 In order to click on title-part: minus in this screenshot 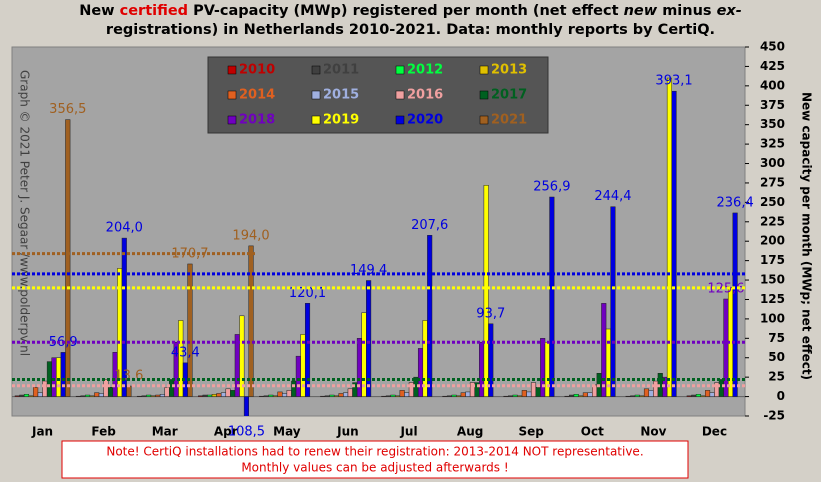, I will do `click(687, 11)`.